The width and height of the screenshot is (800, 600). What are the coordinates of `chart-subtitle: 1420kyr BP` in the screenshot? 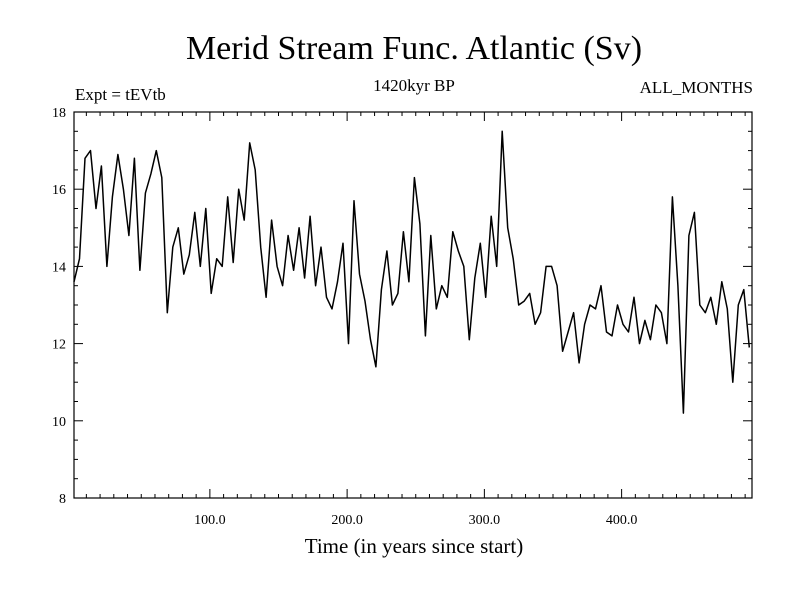 It's located at (414, 85).